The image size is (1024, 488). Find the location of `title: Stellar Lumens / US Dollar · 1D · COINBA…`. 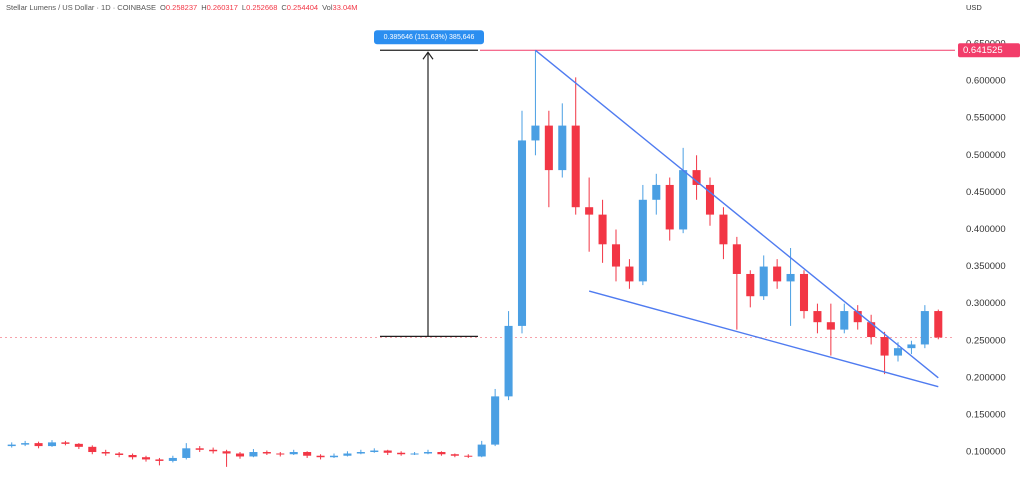

title: Stellar Lumens / US Dollar · 1D · COINBA… is located at coordinates (81, 7).